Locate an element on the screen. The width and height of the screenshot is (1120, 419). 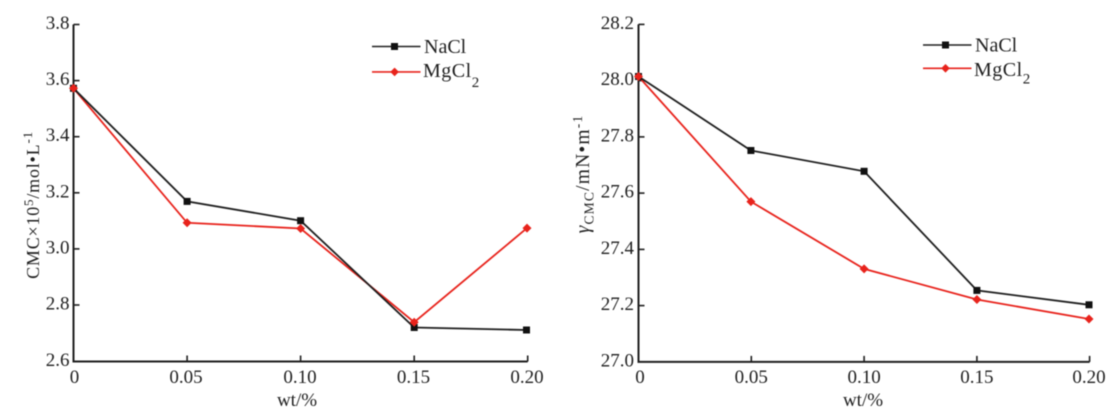
svg-text: 3.2 is located at coordinates (58, 191).